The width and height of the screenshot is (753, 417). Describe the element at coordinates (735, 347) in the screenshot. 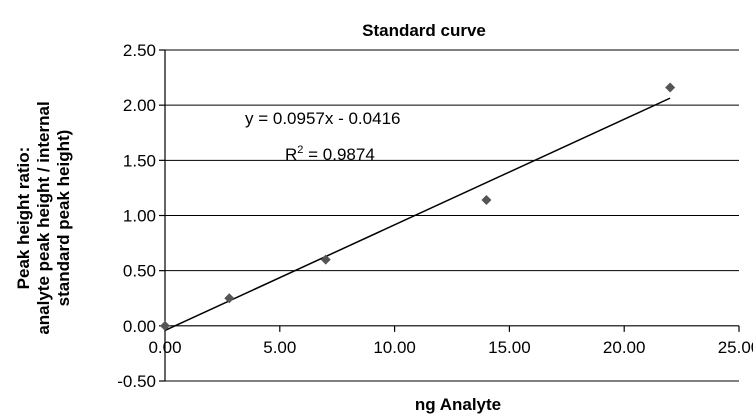

I see `x-tick-label: 25.00` at that location.